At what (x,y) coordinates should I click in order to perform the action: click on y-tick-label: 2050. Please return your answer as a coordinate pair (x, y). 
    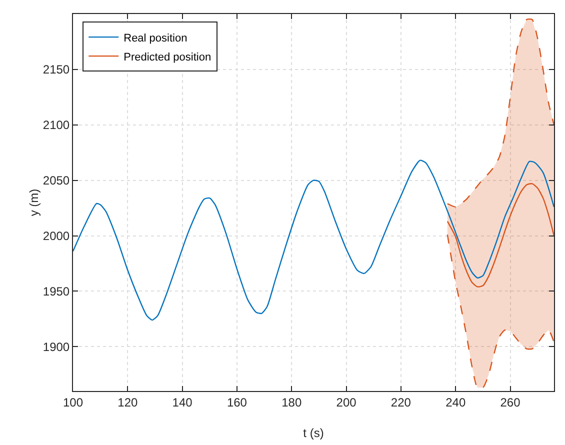
    Looking at the image, I should click on (56, 181).